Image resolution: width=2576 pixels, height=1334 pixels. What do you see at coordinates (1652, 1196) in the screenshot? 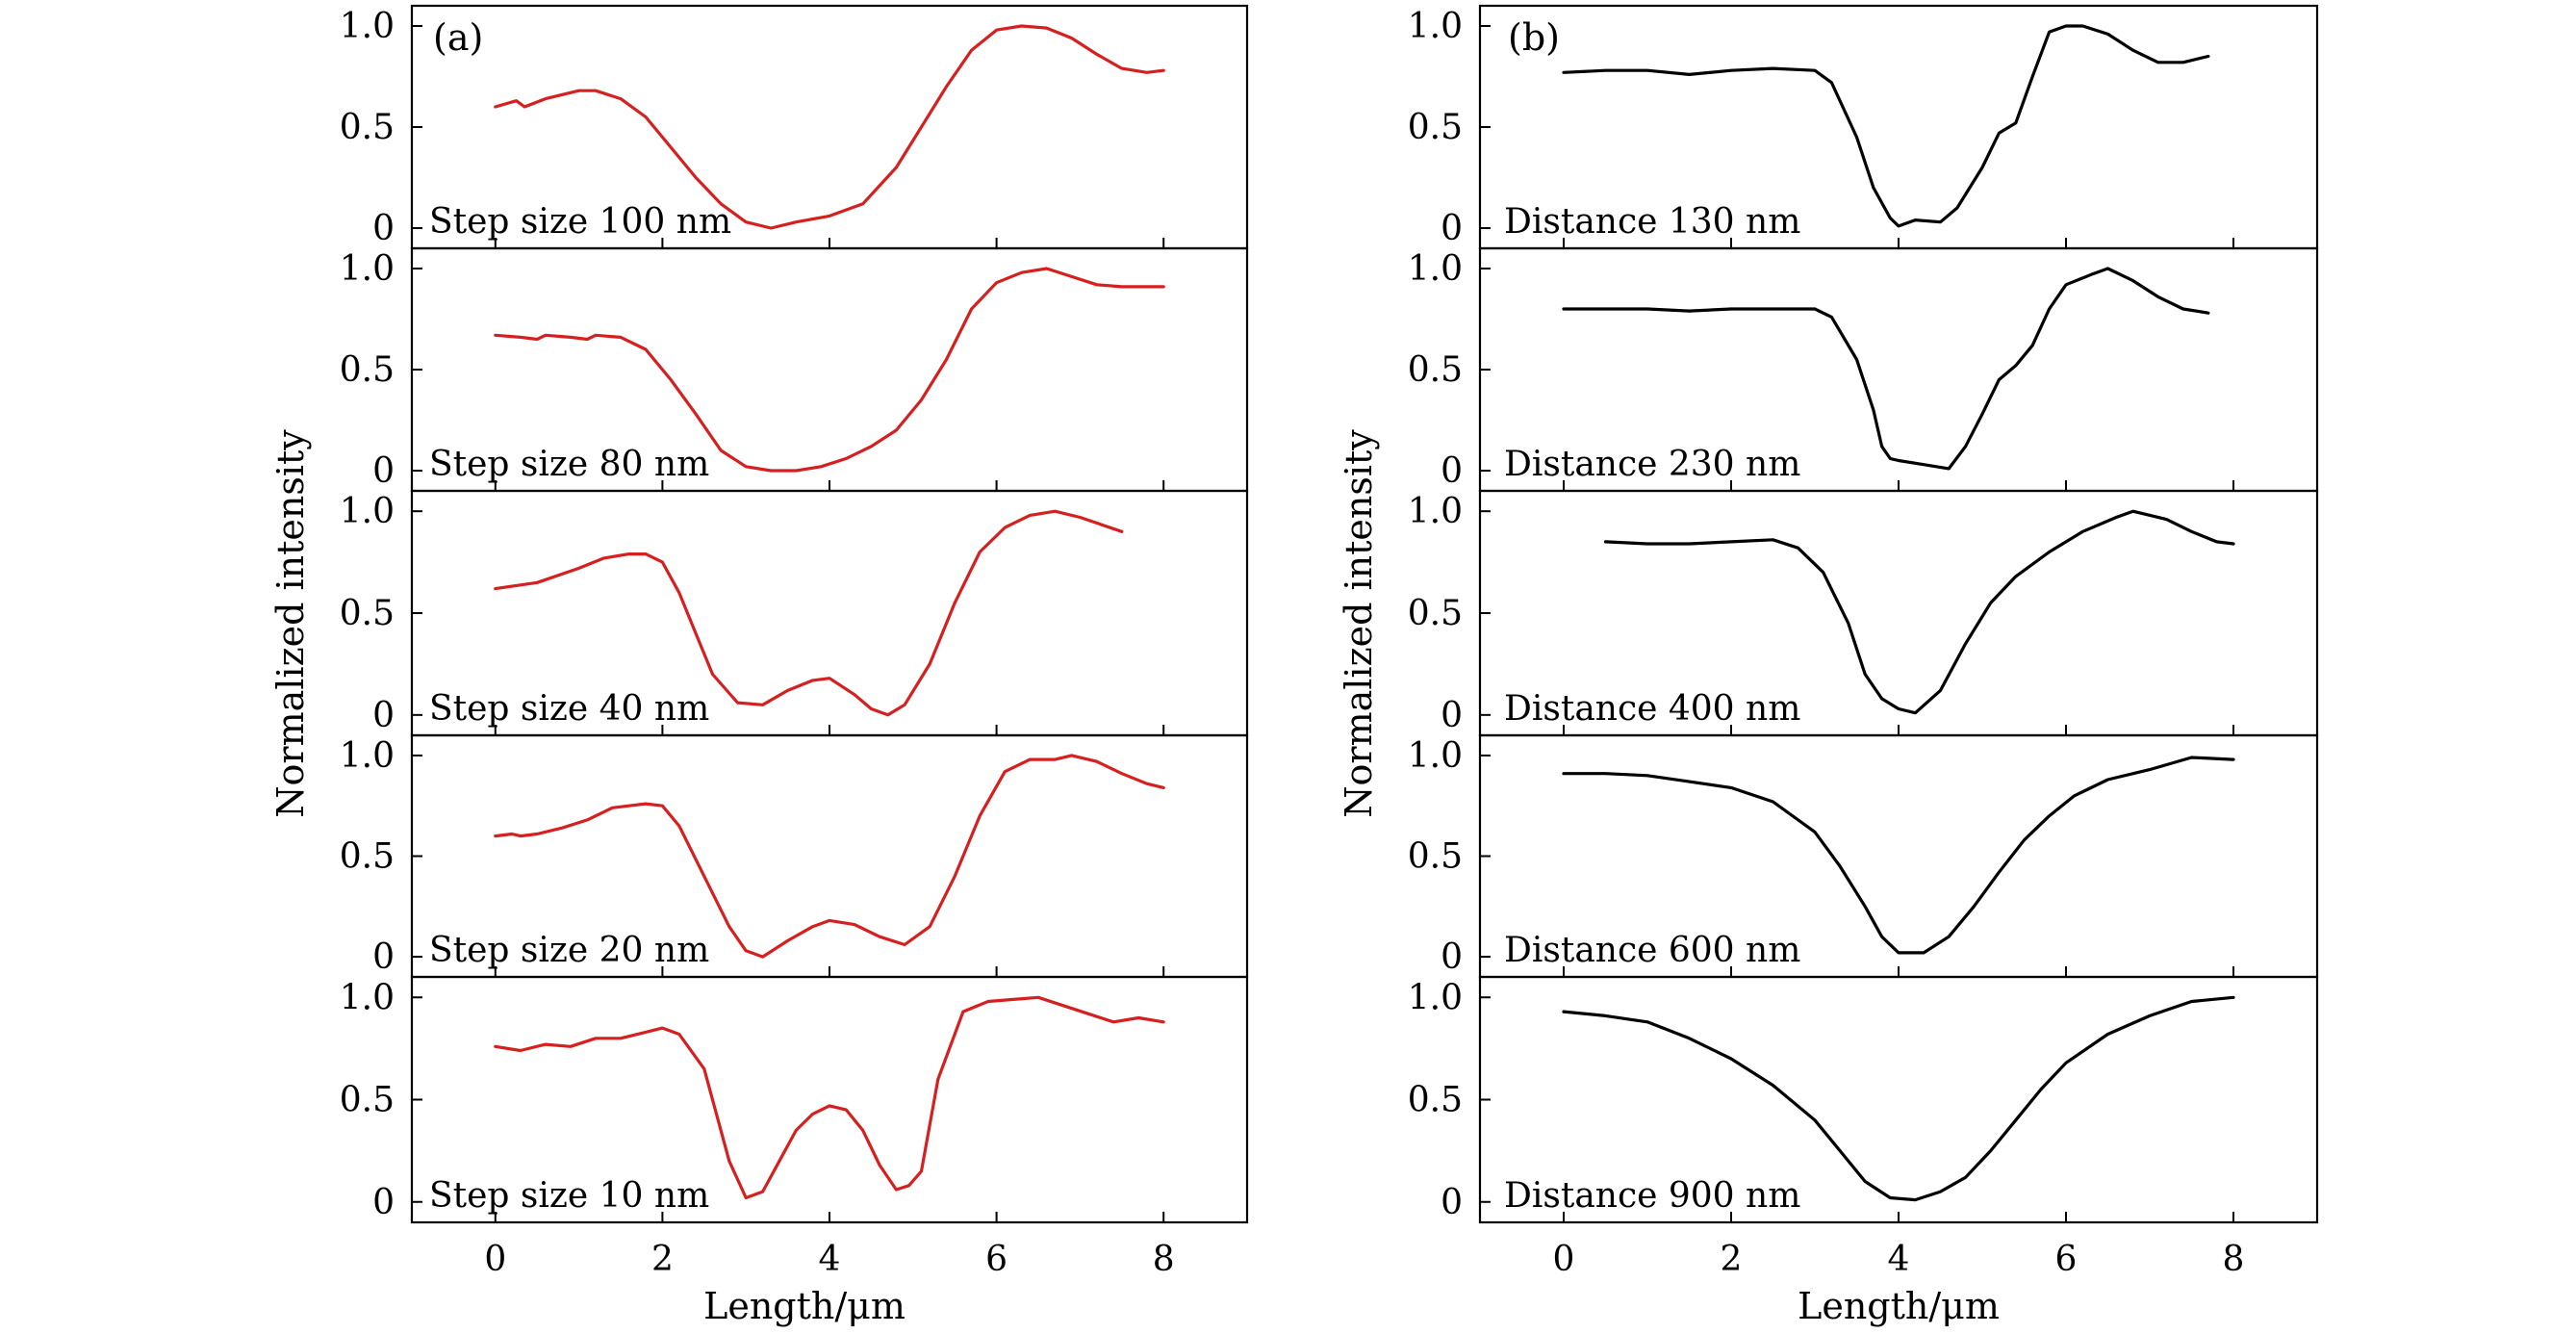
I see `subplot-label: Distance 900 nm` at bounding box center [1652, 1196].